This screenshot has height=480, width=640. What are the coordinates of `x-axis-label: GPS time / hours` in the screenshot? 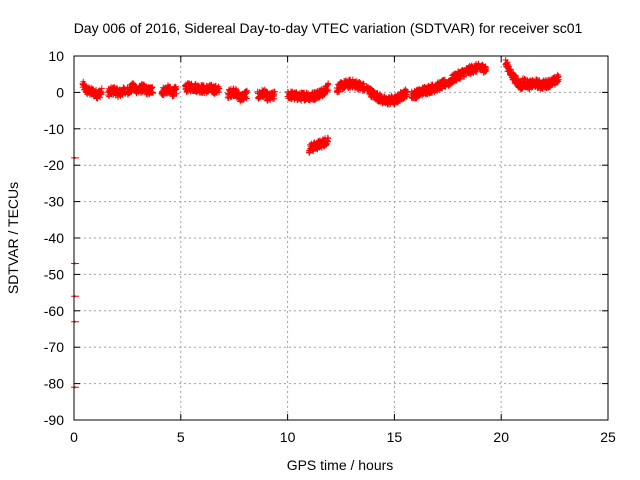 It's located at (340, 465).